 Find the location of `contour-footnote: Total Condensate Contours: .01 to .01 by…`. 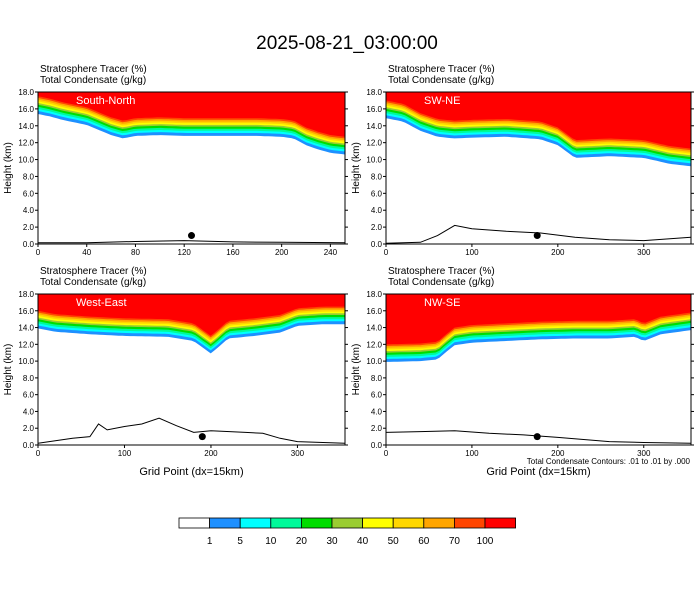

contour-footnote: Total Condensate Contours: .01 to .01 by… is located at coordinates (609, 461).